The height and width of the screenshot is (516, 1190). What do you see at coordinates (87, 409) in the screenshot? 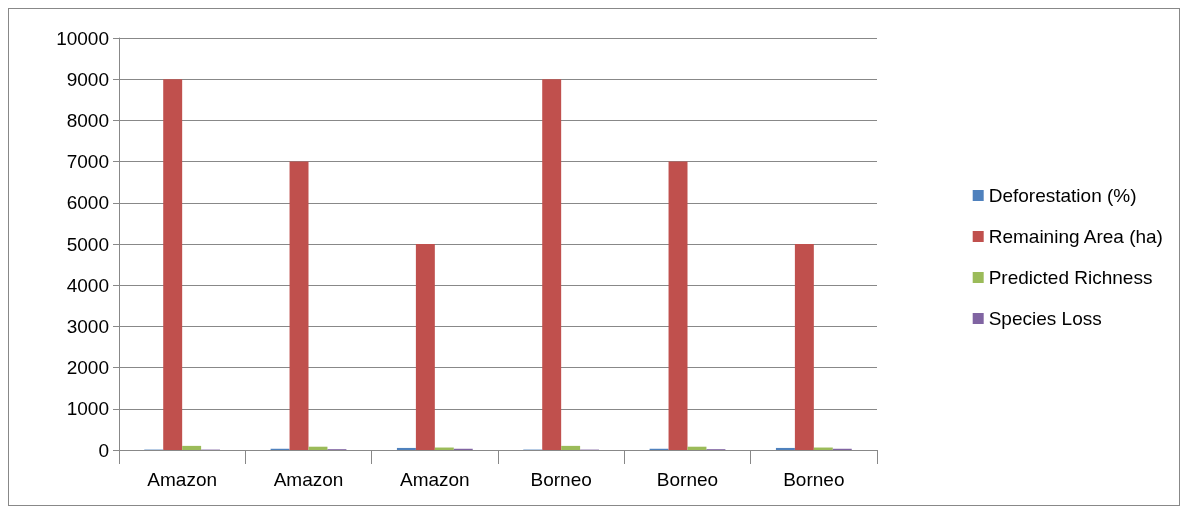
I see `y-tick-label: 1000` at bounding box center [87, 409].